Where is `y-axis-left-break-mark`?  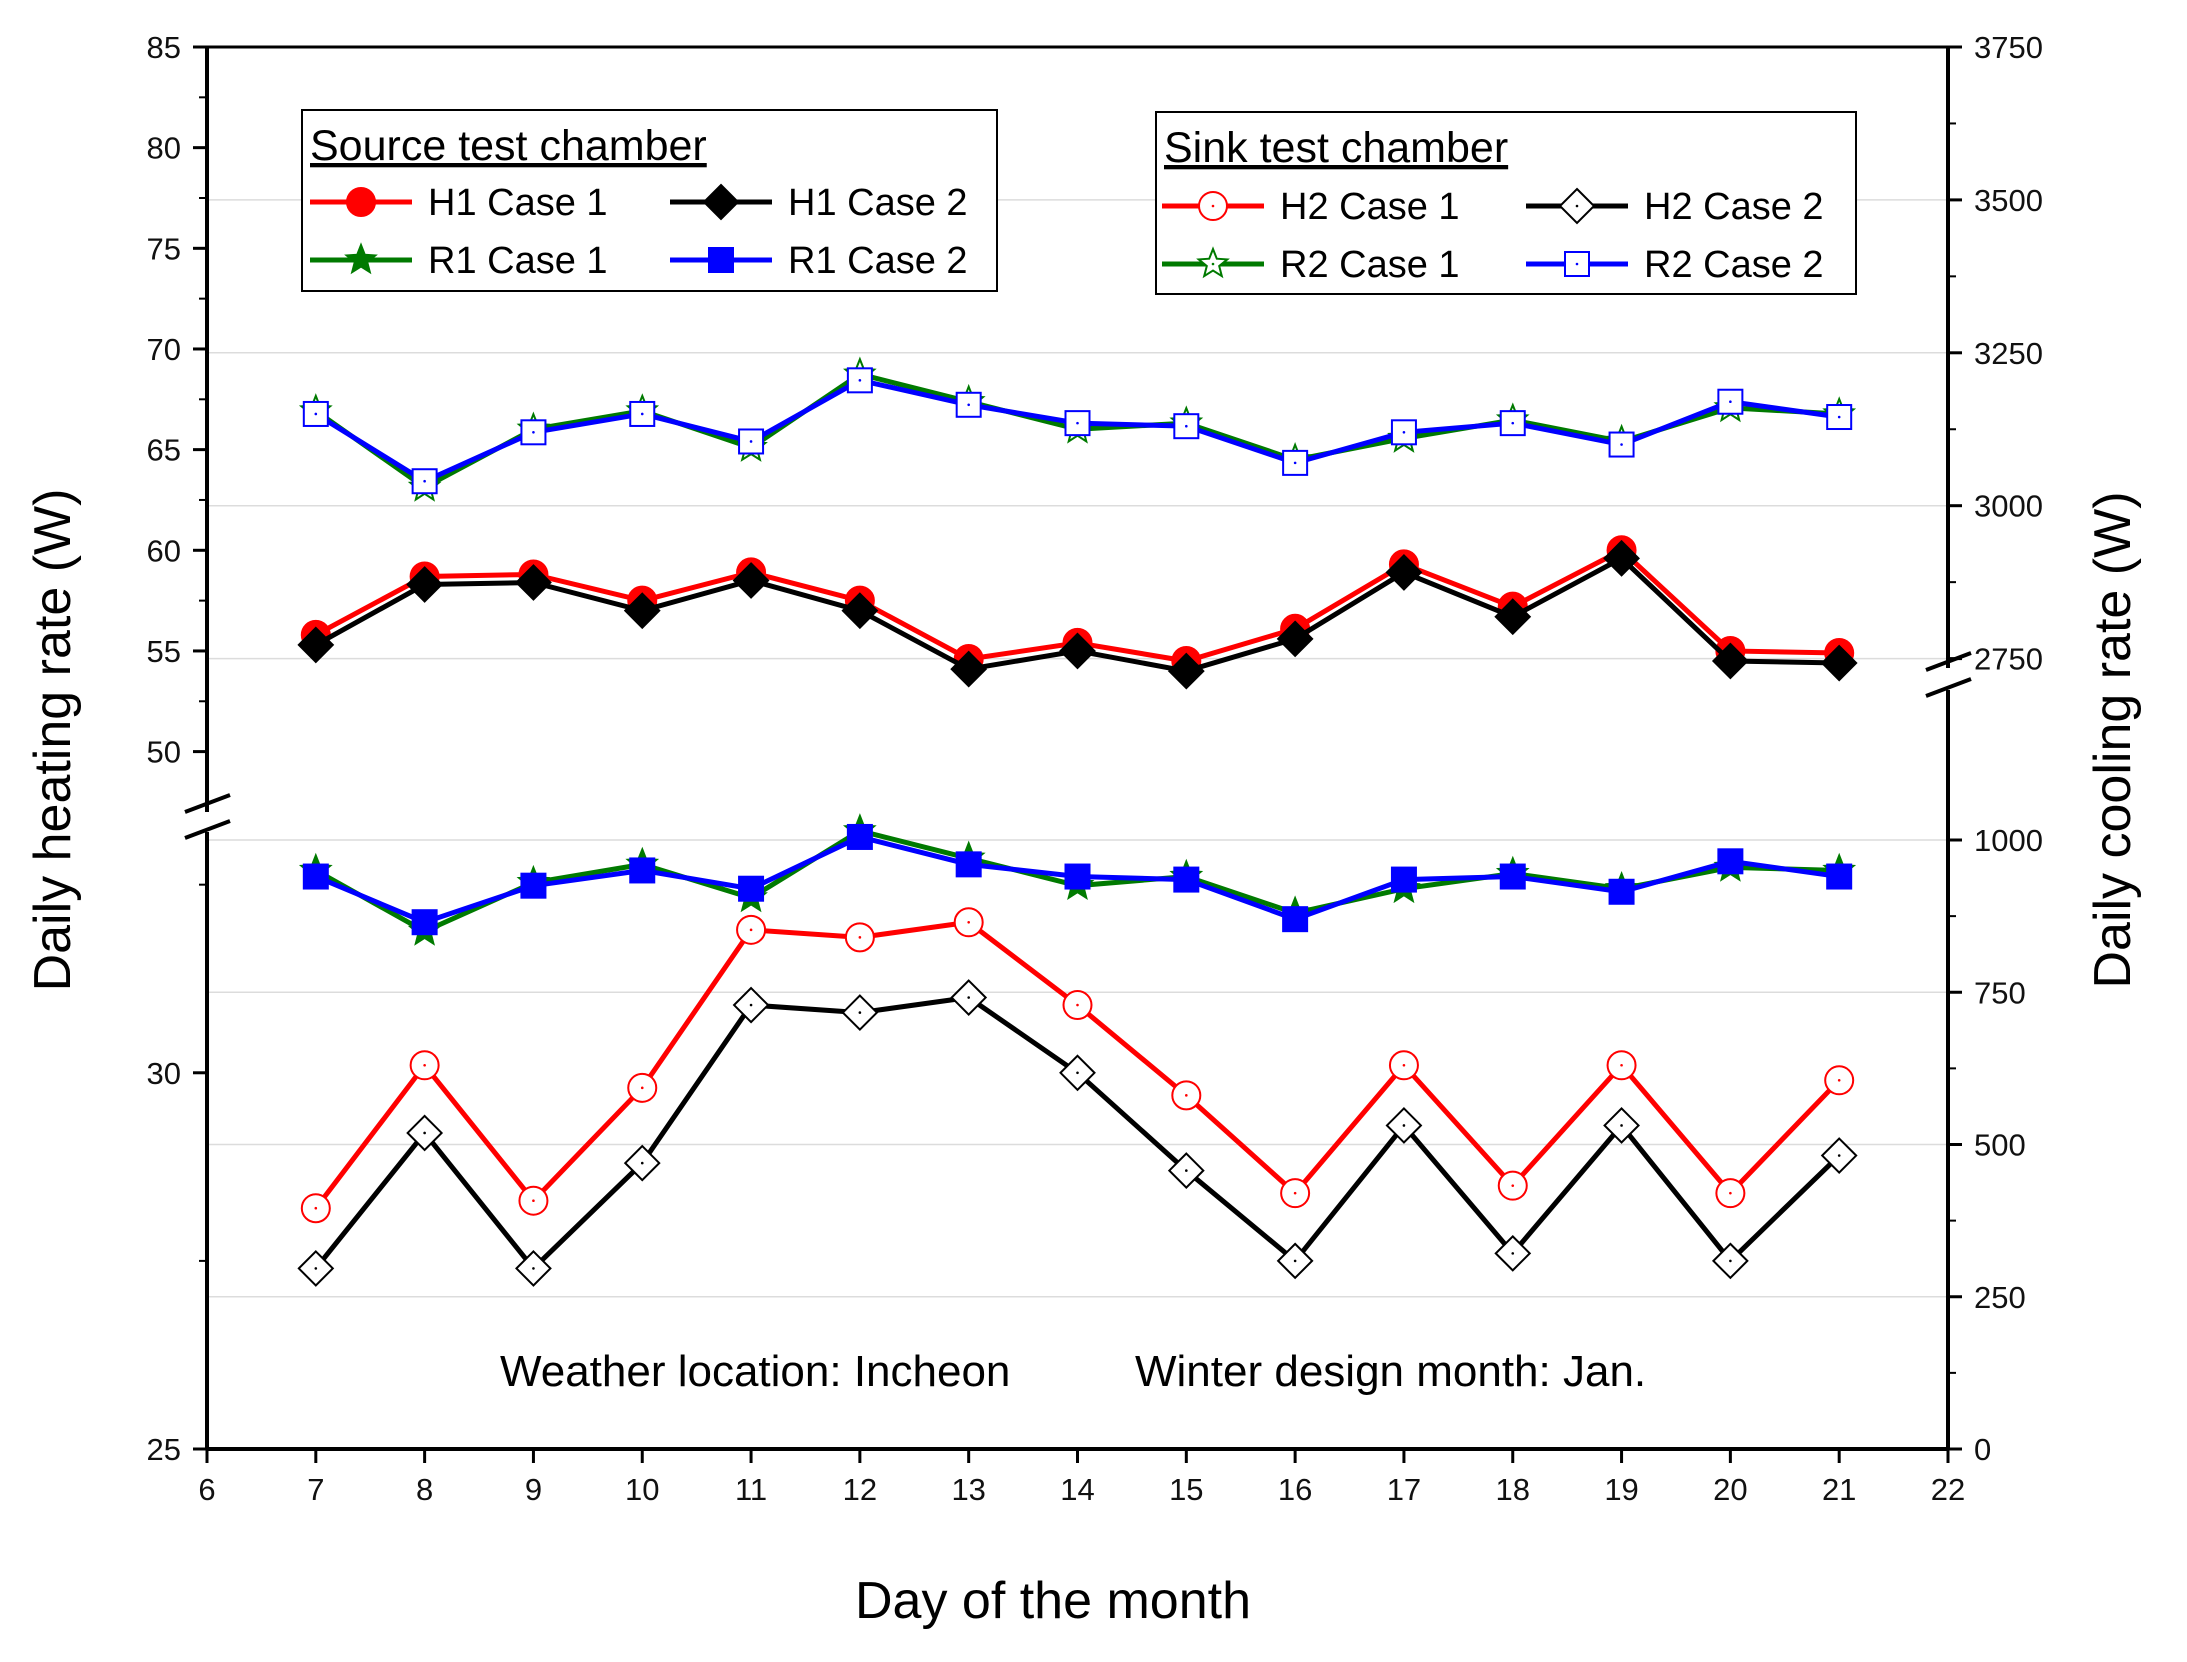 y-axis-left-break-mark is located at coordinates (207, 803).